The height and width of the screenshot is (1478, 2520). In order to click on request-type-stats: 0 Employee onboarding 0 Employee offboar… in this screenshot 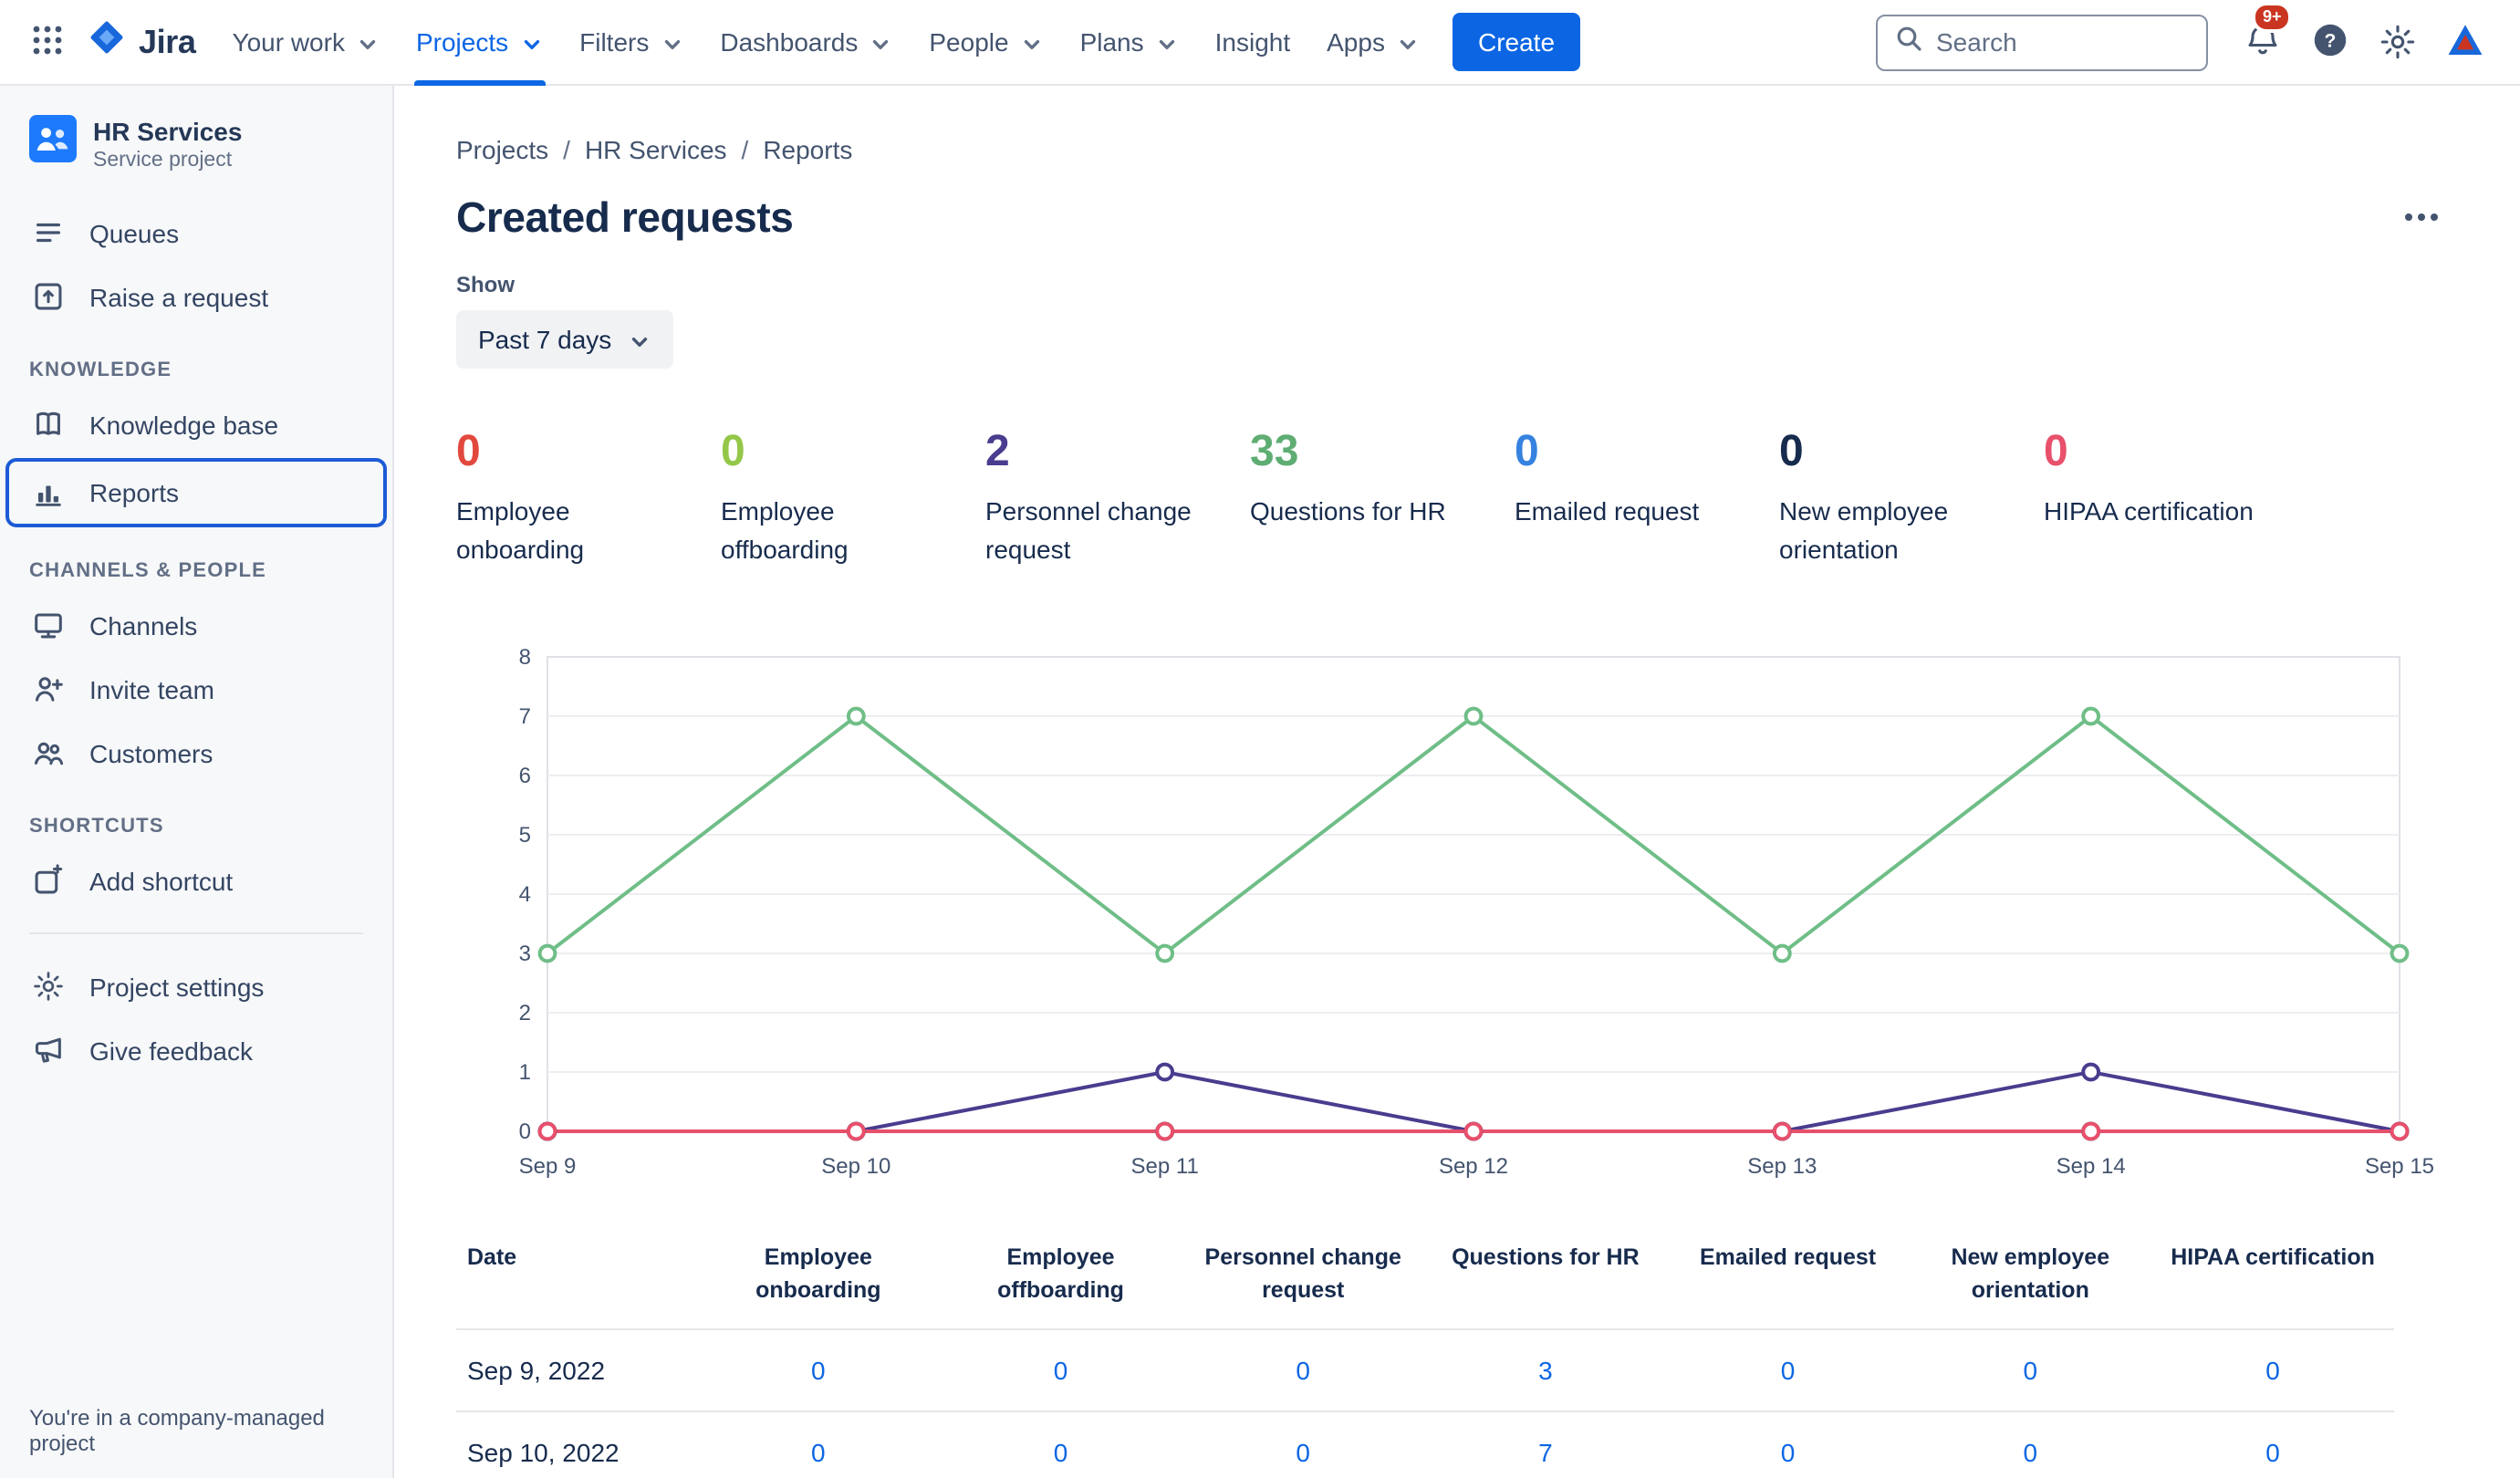, I will do `click(1452, 498)`.